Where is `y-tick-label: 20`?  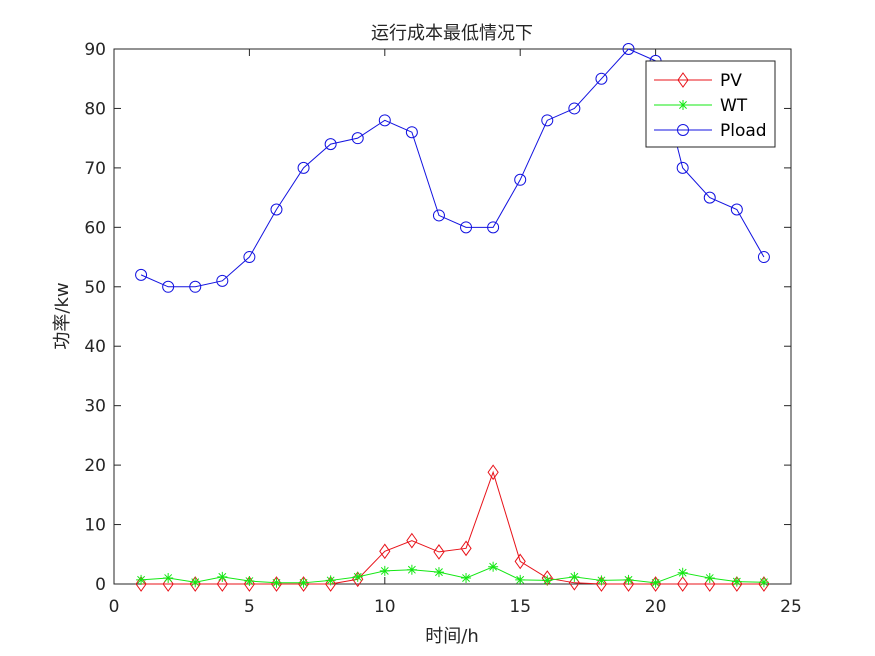 y-tick-label: 20 is located at coordinates (95, 466).